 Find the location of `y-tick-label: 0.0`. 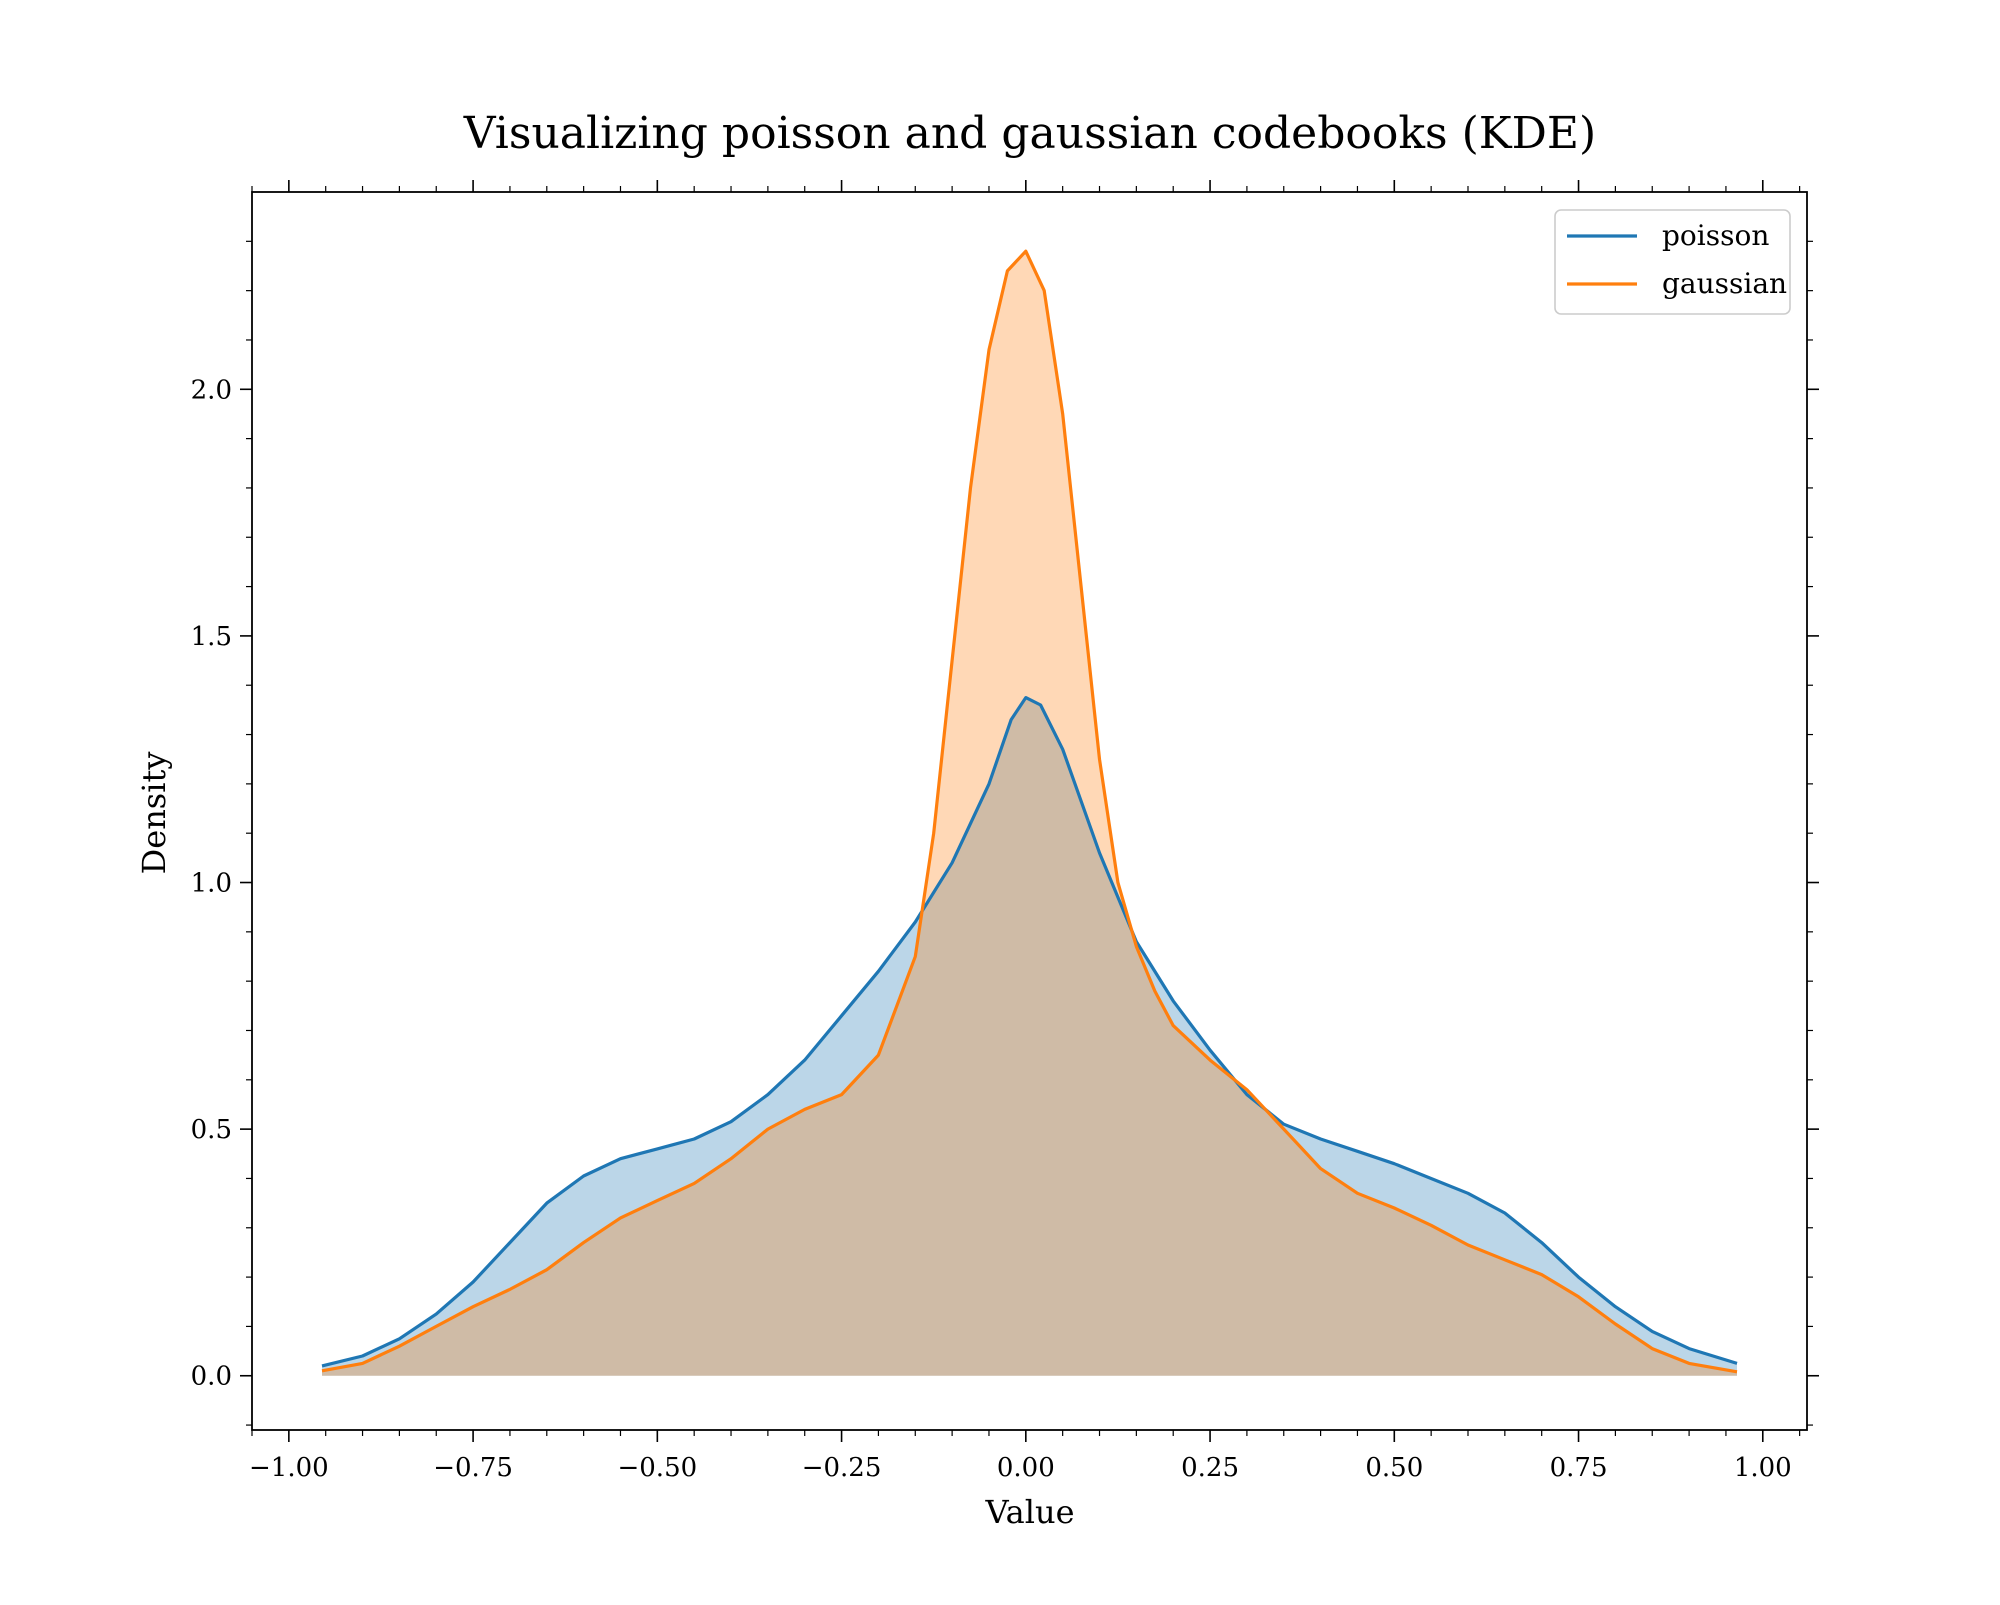

y-tick-label: 0.0 is located at coordinates (211, 1377).